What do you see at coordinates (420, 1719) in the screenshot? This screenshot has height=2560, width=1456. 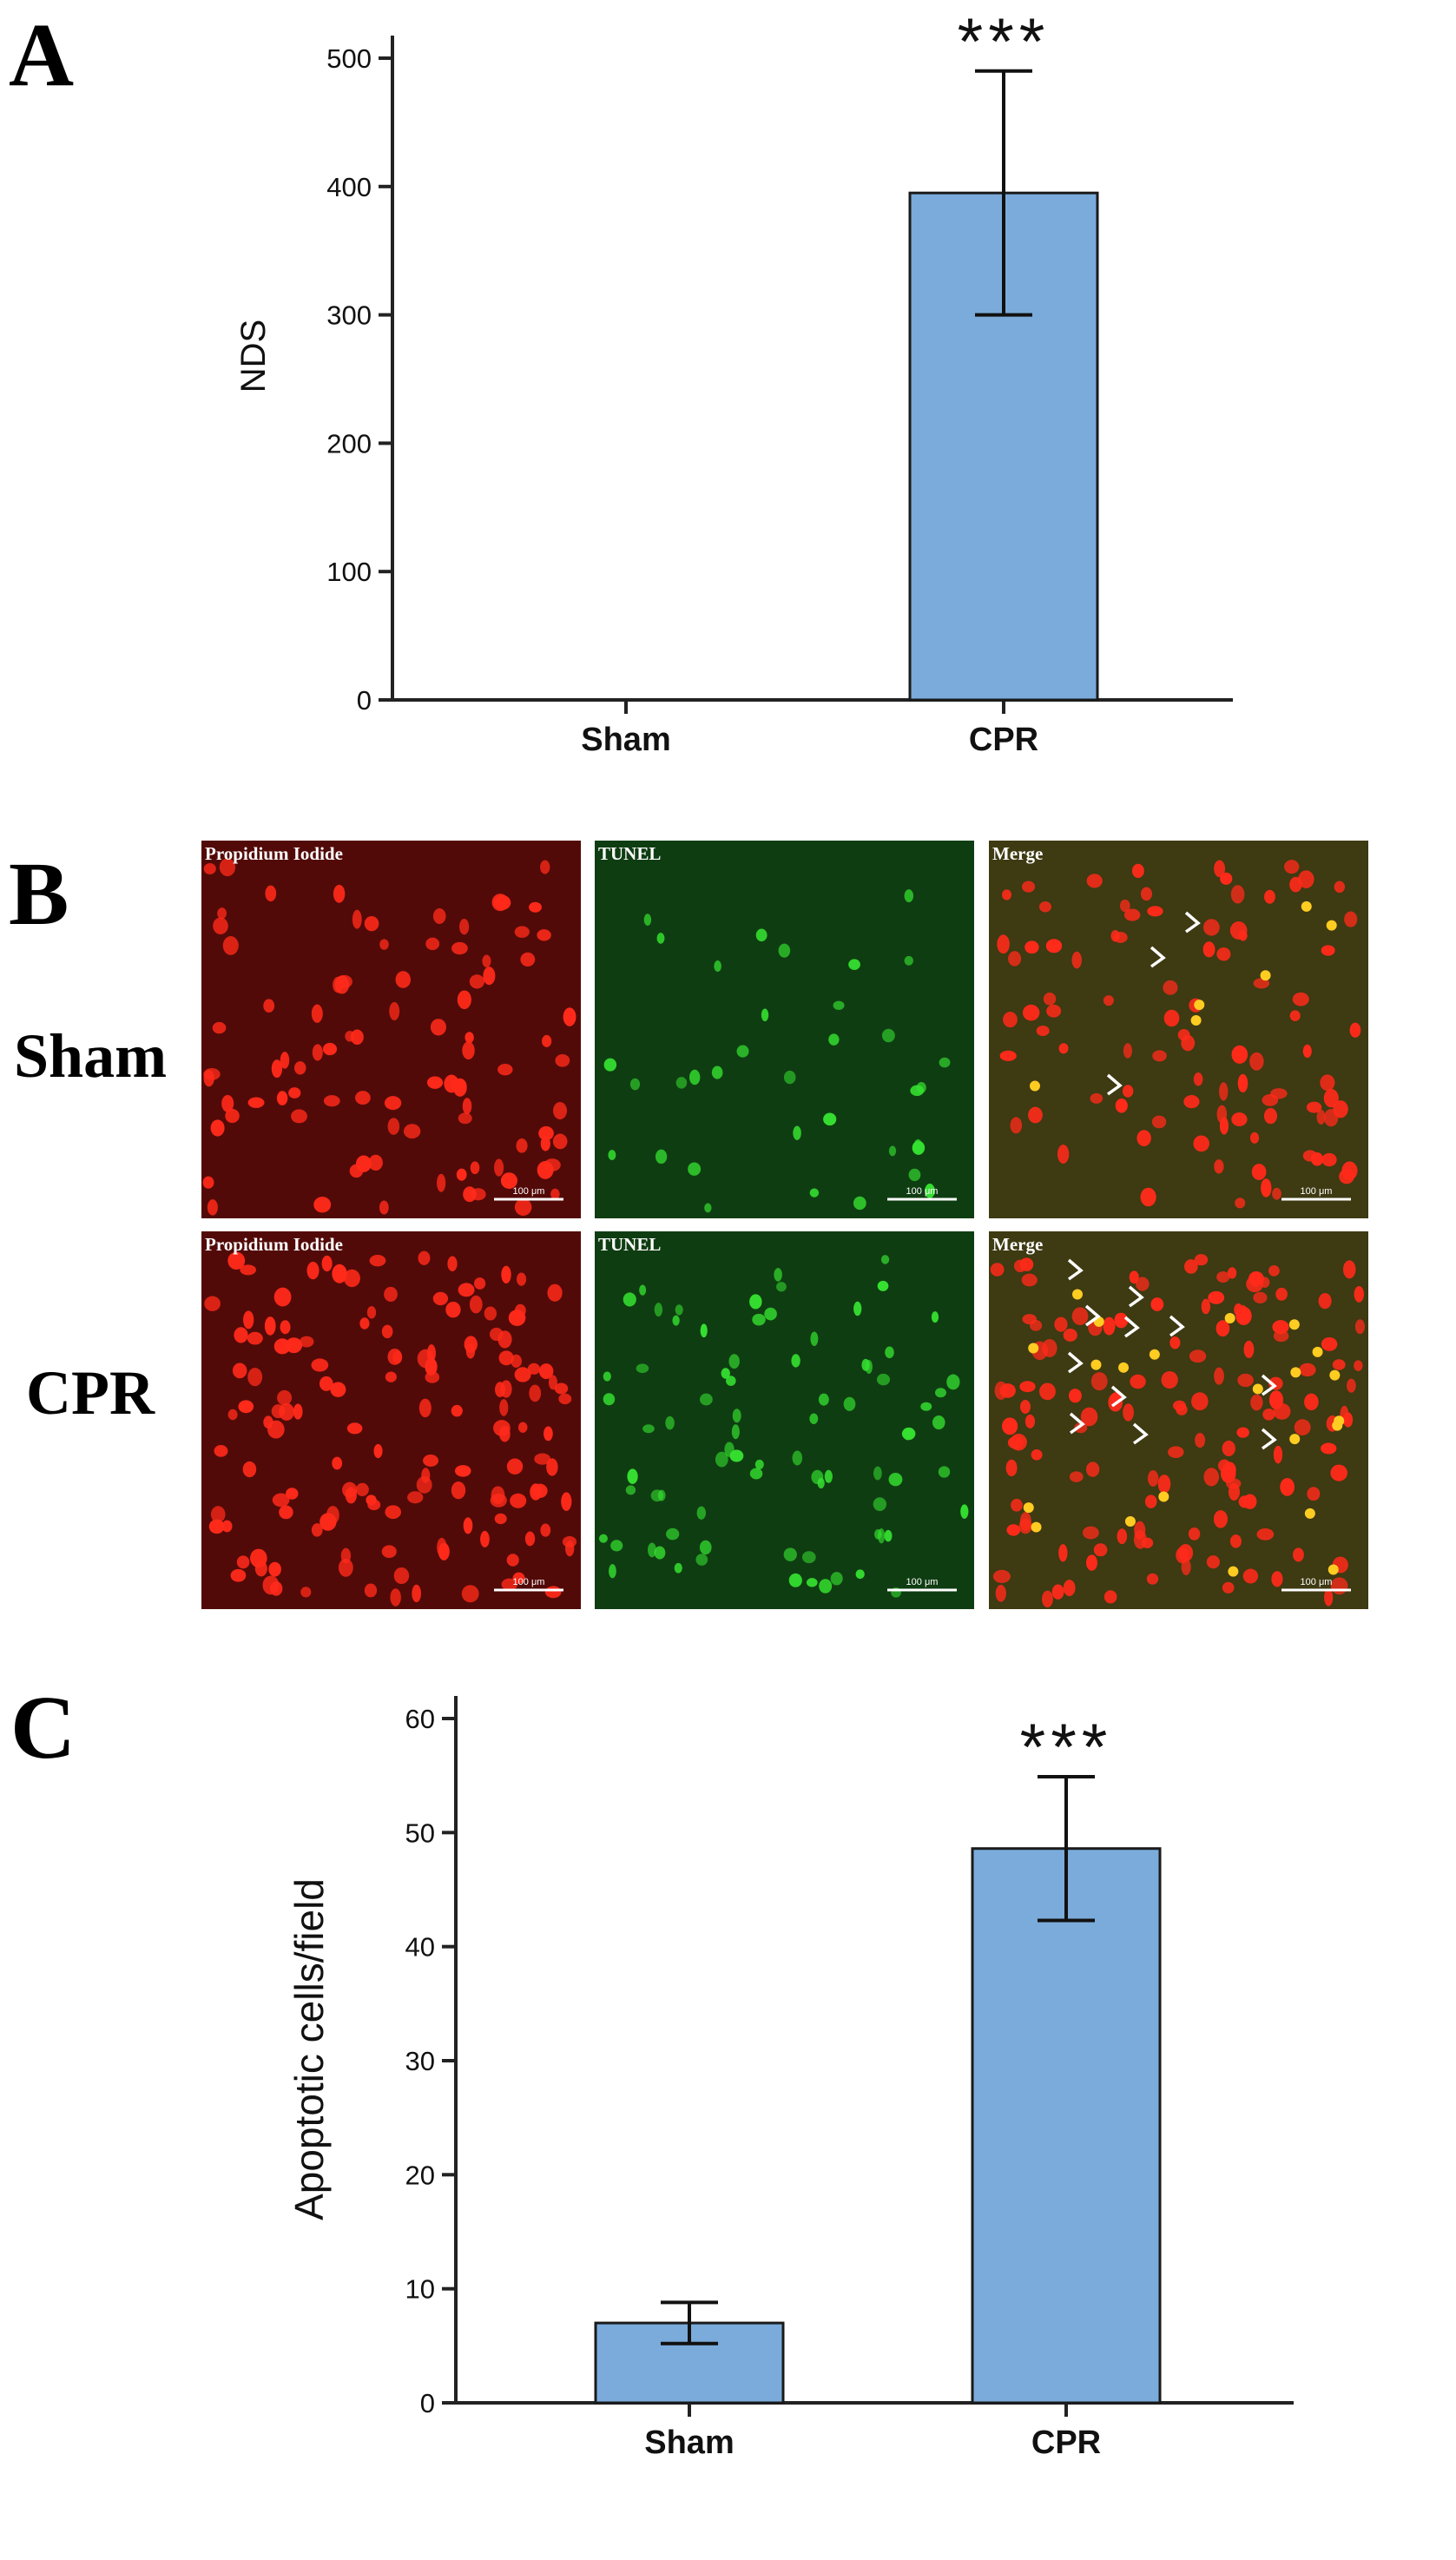 I see `y-tick-label: 60` at bounding box center [420, 1719].